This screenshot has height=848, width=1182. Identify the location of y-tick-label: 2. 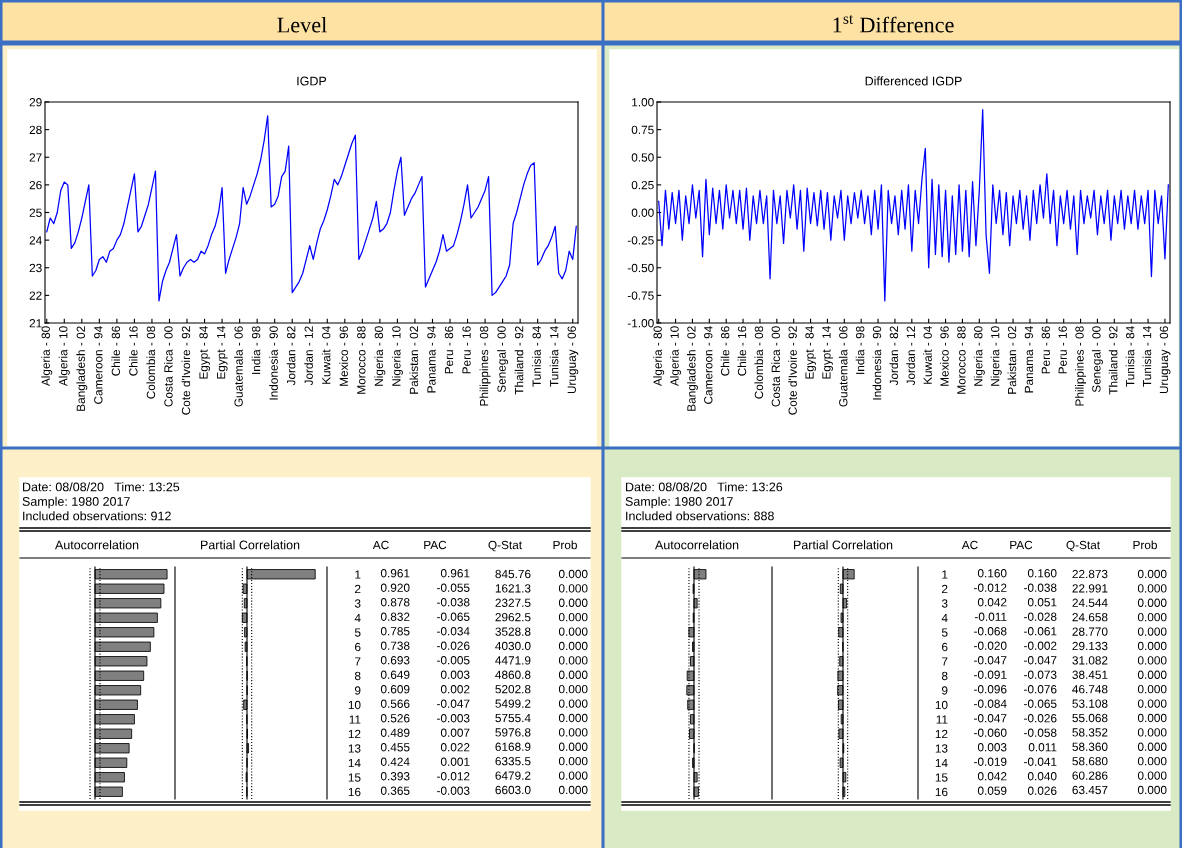
(358, 589).